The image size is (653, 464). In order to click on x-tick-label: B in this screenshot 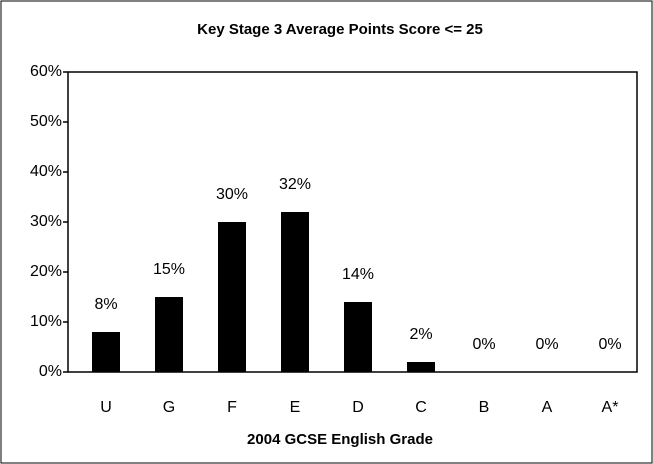, I will do `click(484, 407)`.